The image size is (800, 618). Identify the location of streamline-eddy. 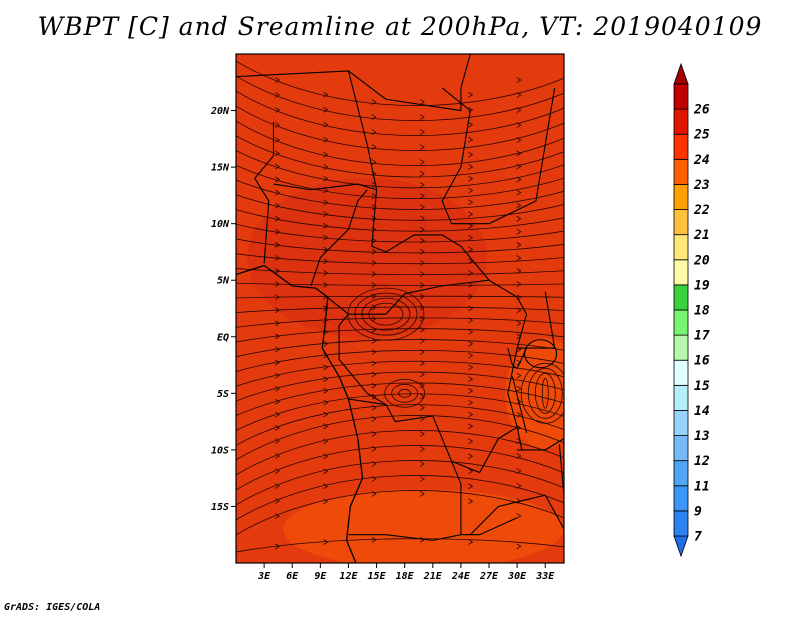
(545, 393).